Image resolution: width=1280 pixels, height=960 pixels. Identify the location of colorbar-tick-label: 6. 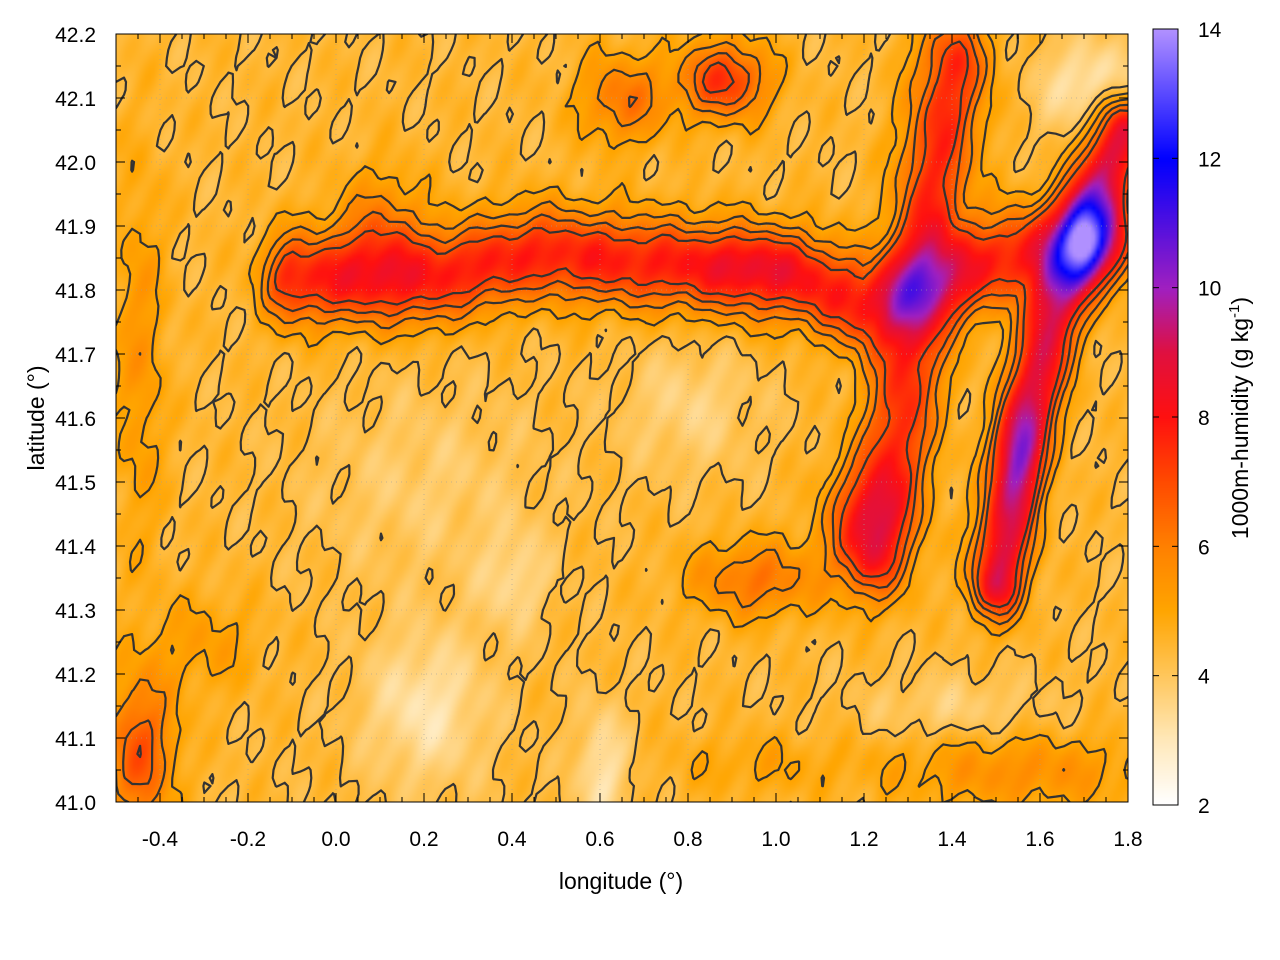
(1204, 547).